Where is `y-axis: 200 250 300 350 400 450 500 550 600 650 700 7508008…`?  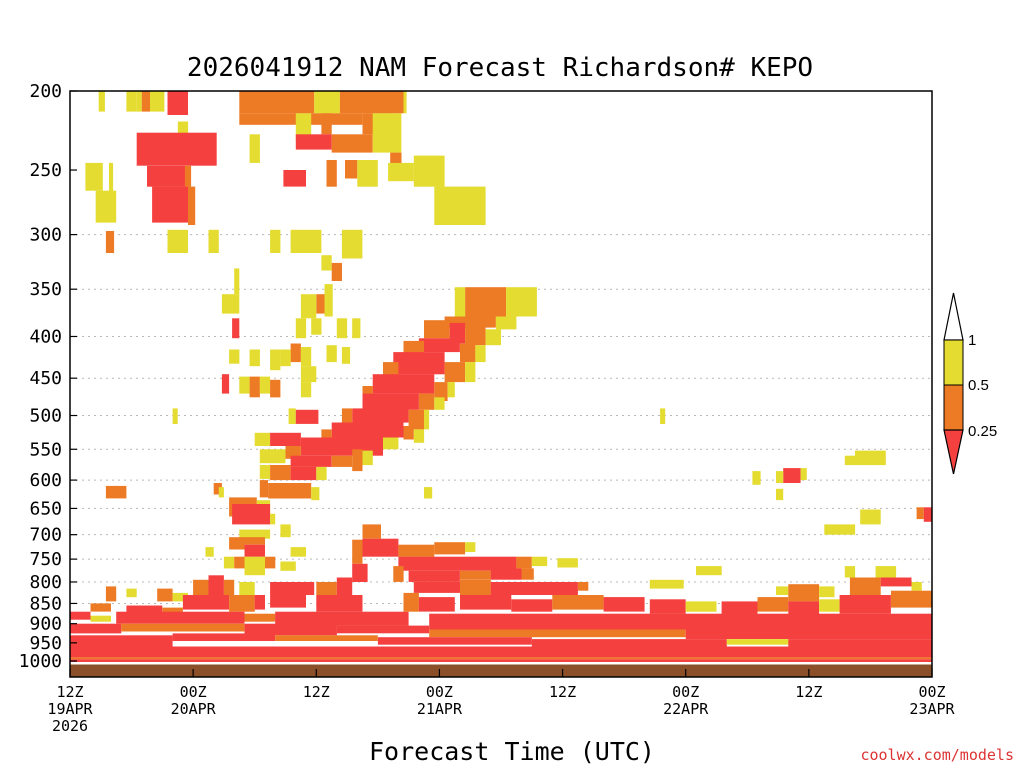 y-axis: 200 250 300 350 400 450 500 550 600 650 700 7508008… is located at coordinates (48, 376).